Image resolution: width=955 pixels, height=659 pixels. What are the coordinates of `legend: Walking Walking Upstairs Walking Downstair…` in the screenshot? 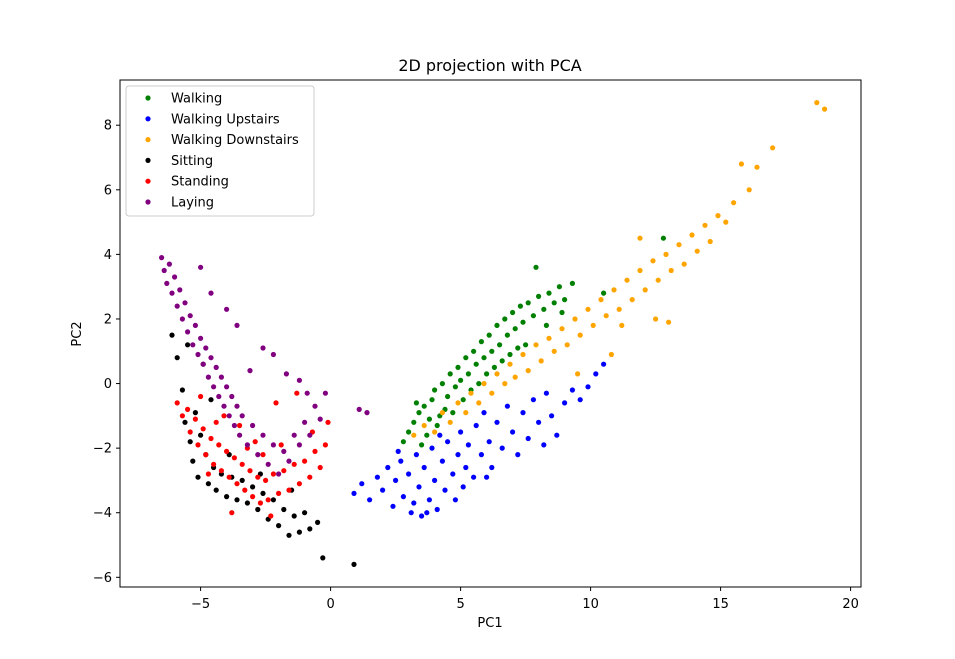 It's located at (220, 151).